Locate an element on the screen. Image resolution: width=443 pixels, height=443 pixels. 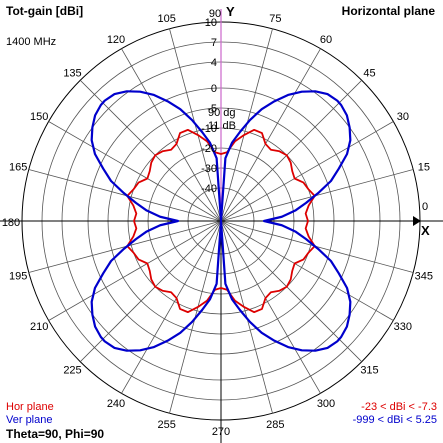
angle-tick-label: 105 is located at coordinates (166, 19).